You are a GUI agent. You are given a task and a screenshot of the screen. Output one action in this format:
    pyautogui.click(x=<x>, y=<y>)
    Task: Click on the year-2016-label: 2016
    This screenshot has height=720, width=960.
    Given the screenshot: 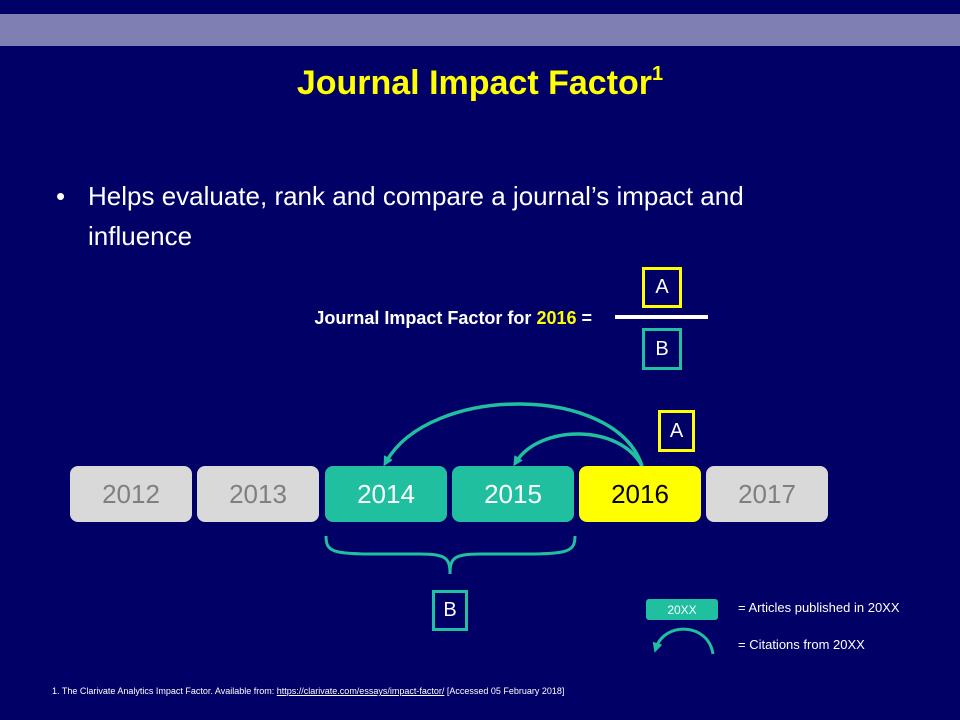 What is the action you would take?
    pyautogui.click(x=640, y=493)
    